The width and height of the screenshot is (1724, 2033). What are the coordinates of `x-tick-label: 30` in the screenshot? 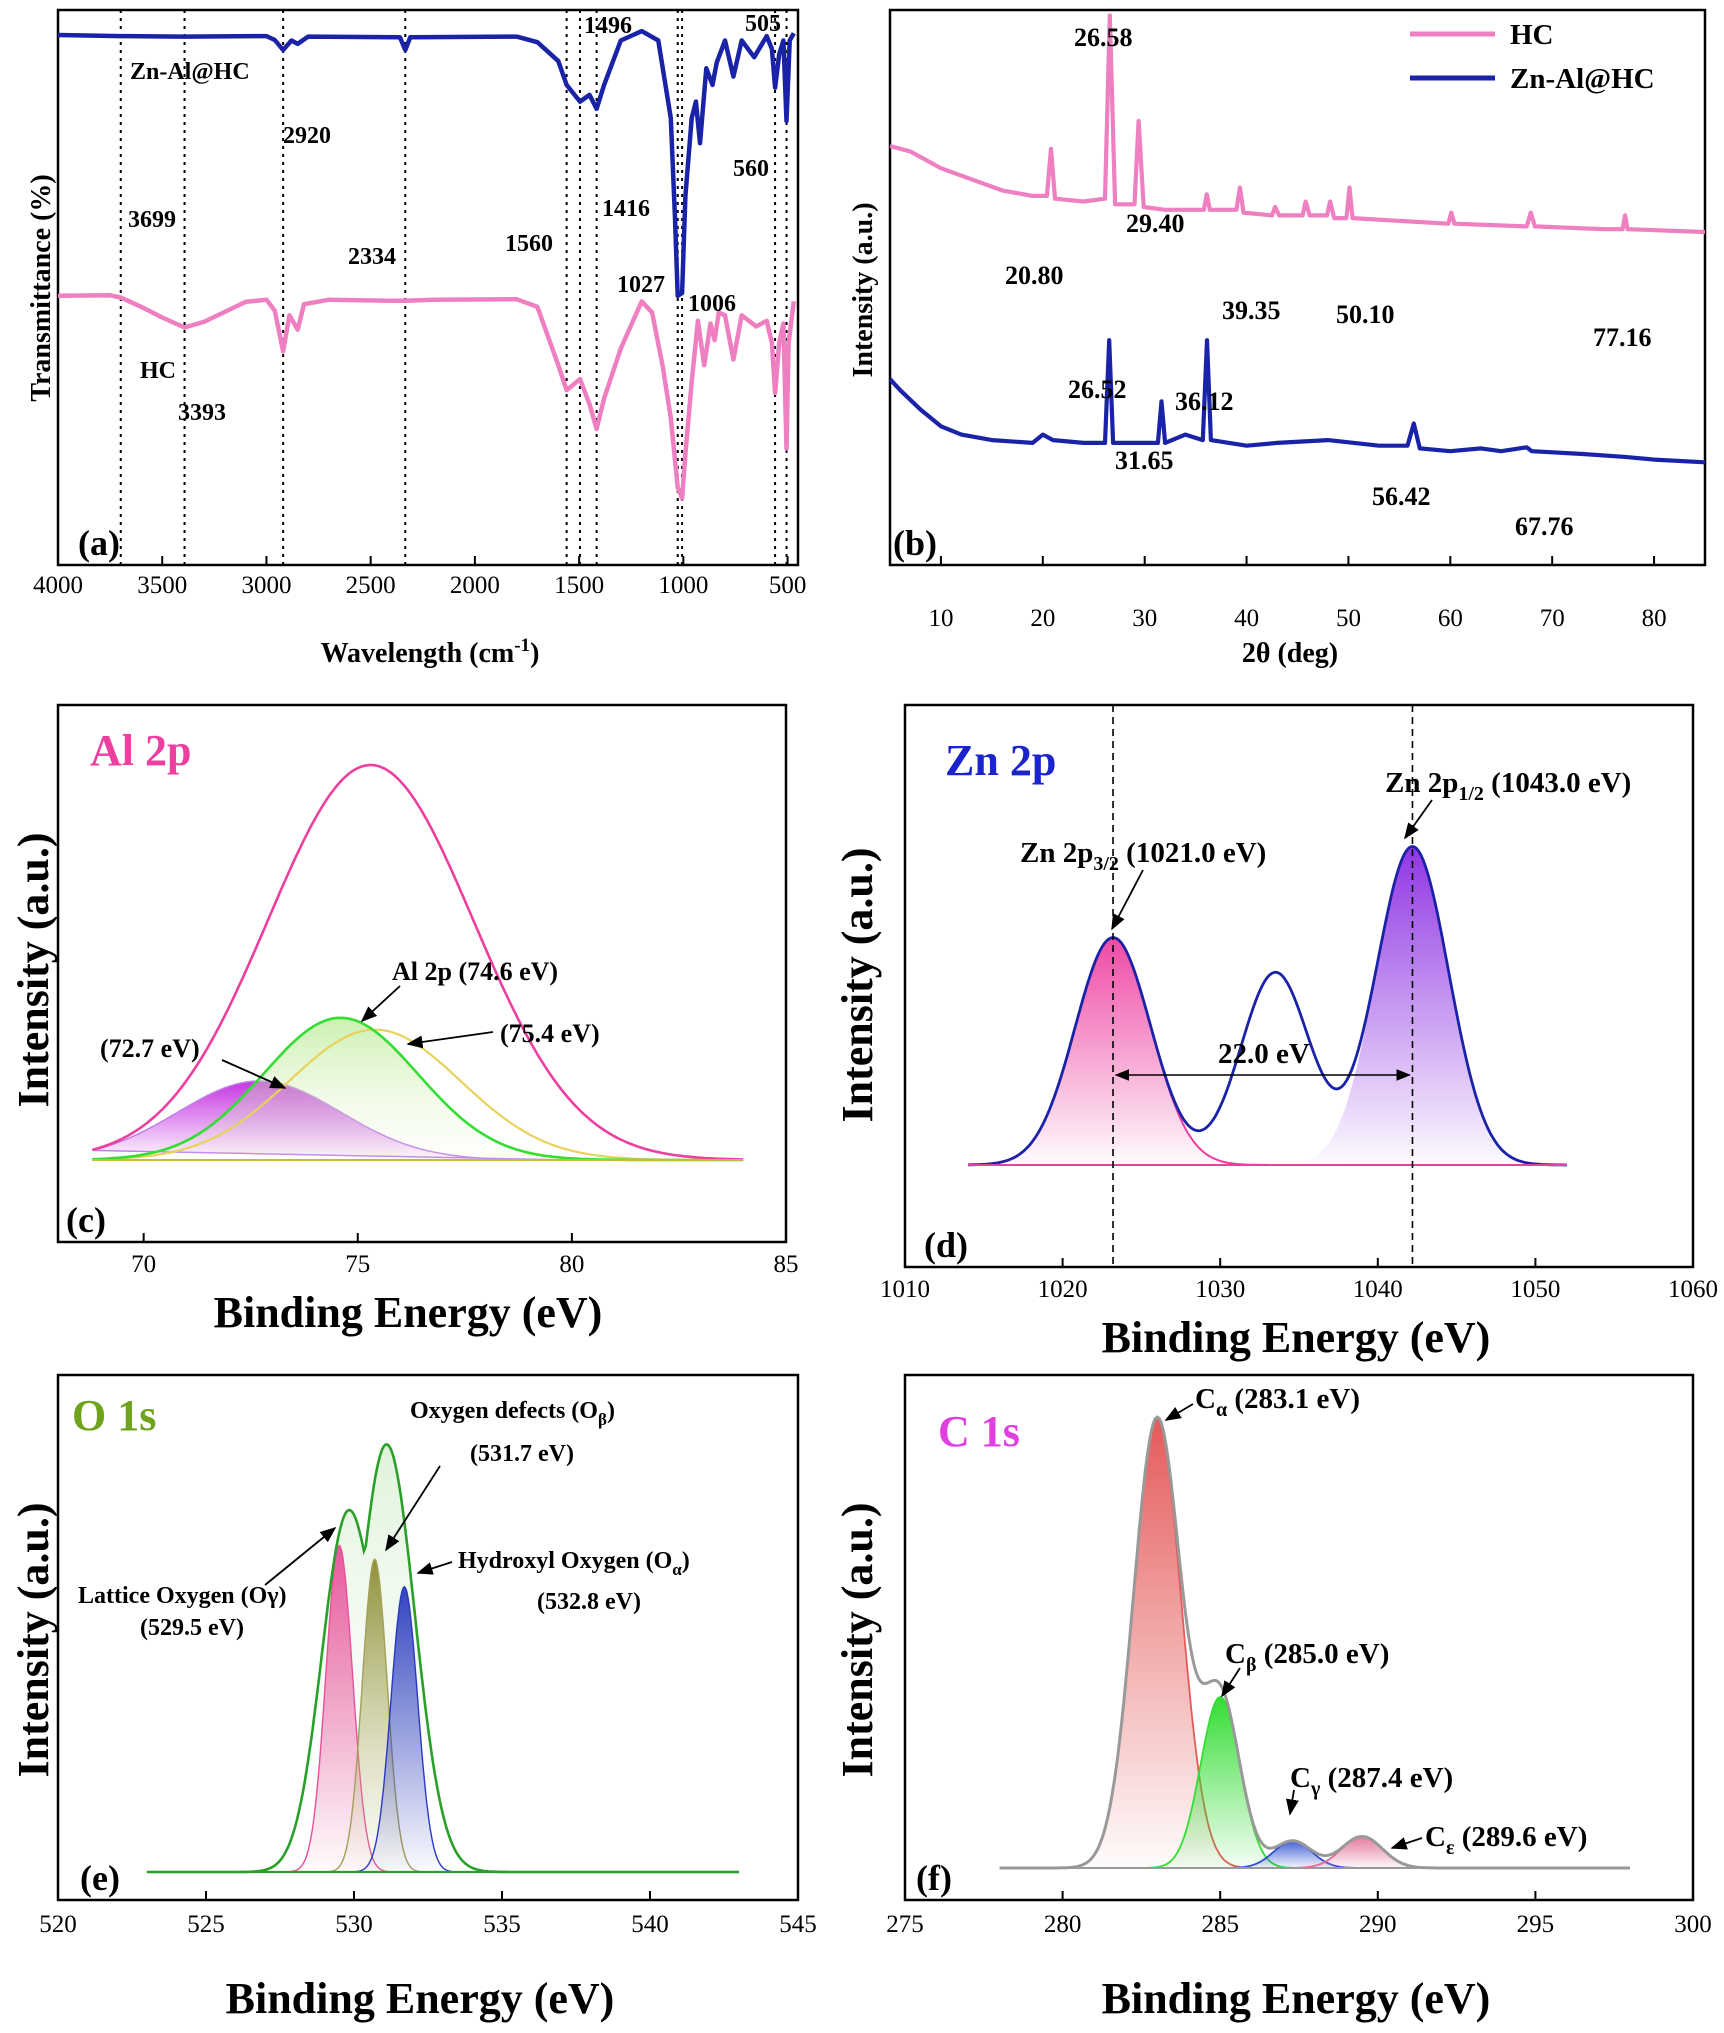 It's located at (1144, 618).